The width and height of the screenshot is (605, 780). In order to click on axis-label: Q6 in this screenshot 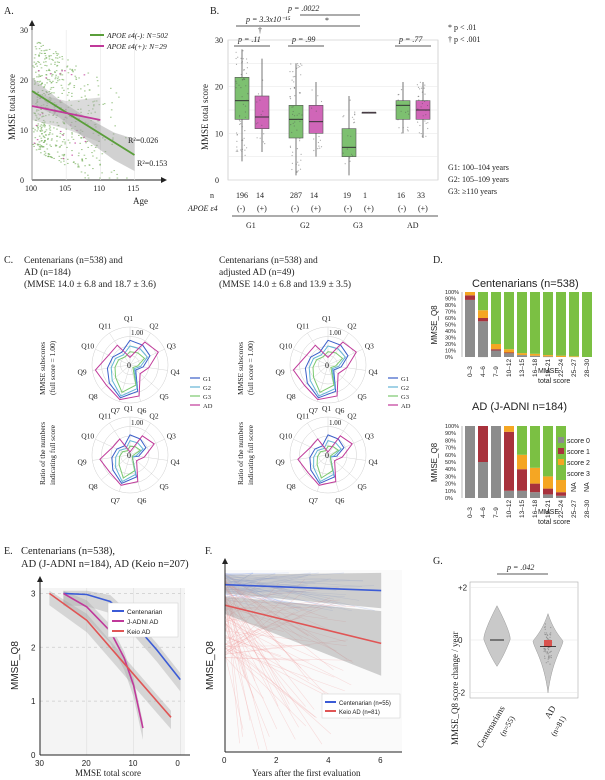, I will do `click(339, 410)`.